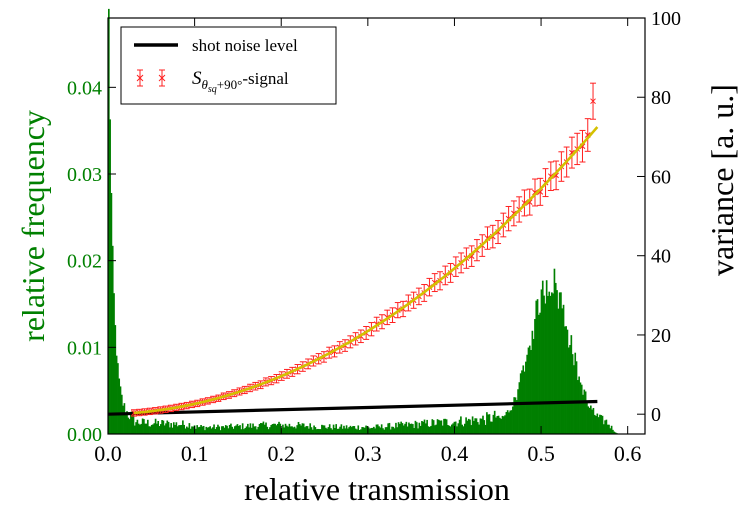  Describe the element at coordinates (534, 192) in the screenshot. I see `signal-point` at that location.